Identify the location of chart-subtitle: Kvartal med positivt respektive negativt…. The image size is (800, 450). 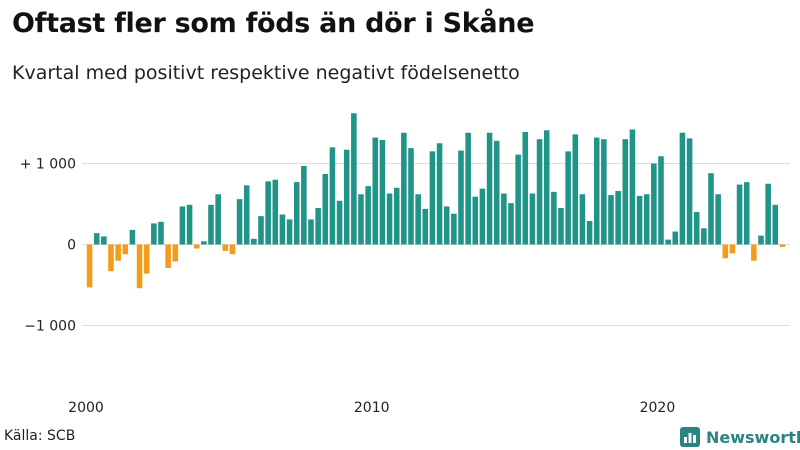
(266, 73).